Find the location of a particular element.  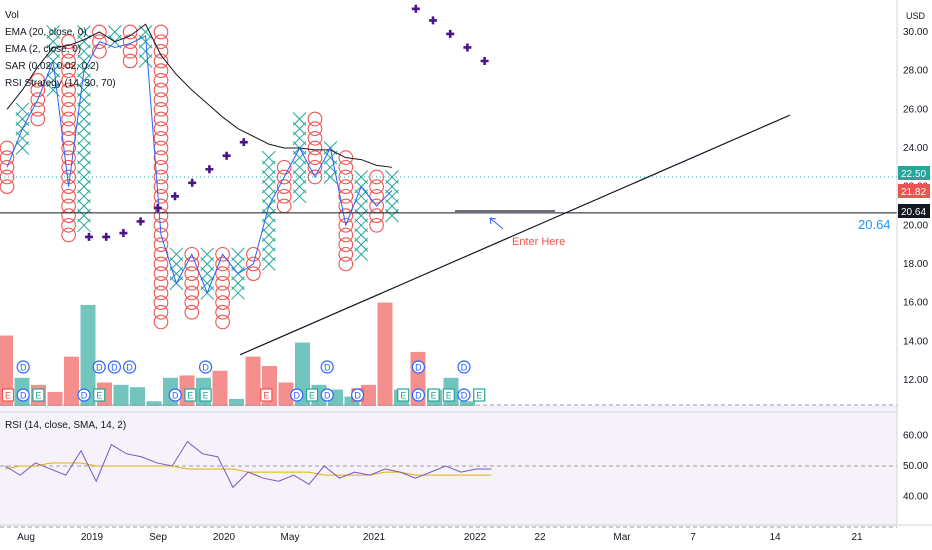

price-badge: 21.82 is located at coordinates (914, 191).